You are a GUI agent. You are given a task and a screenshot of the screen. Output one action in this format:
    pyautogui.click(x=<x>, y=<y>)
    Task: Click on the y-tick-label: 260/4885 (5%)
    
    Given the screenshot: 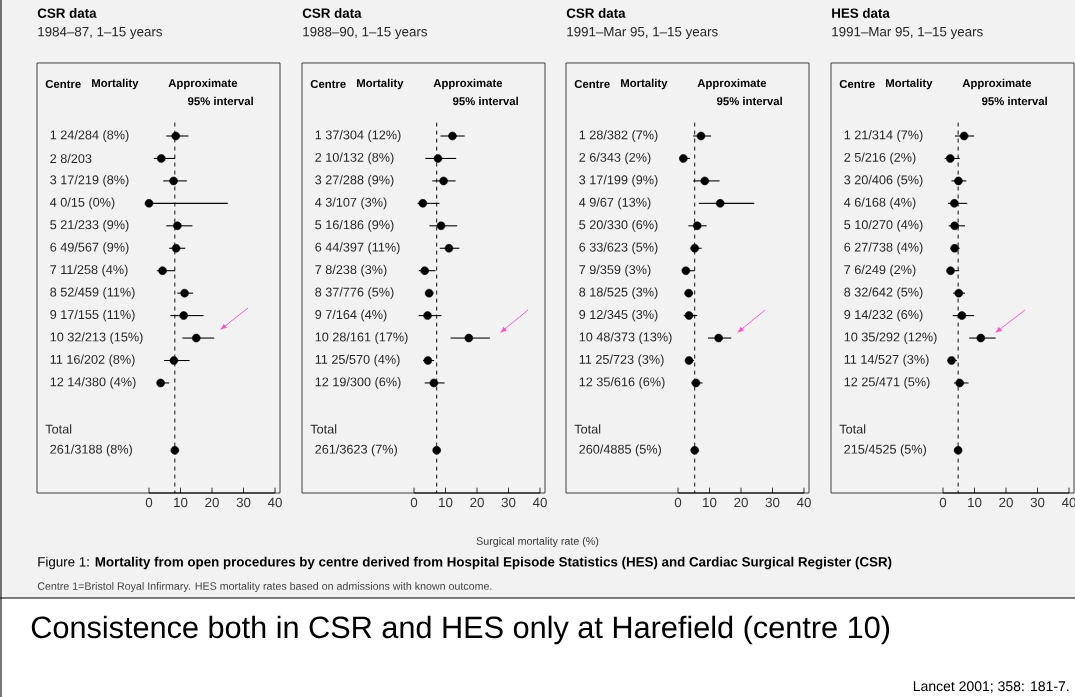 What is the action you would take?
    pyautogui.click(x=620, y=450)
    